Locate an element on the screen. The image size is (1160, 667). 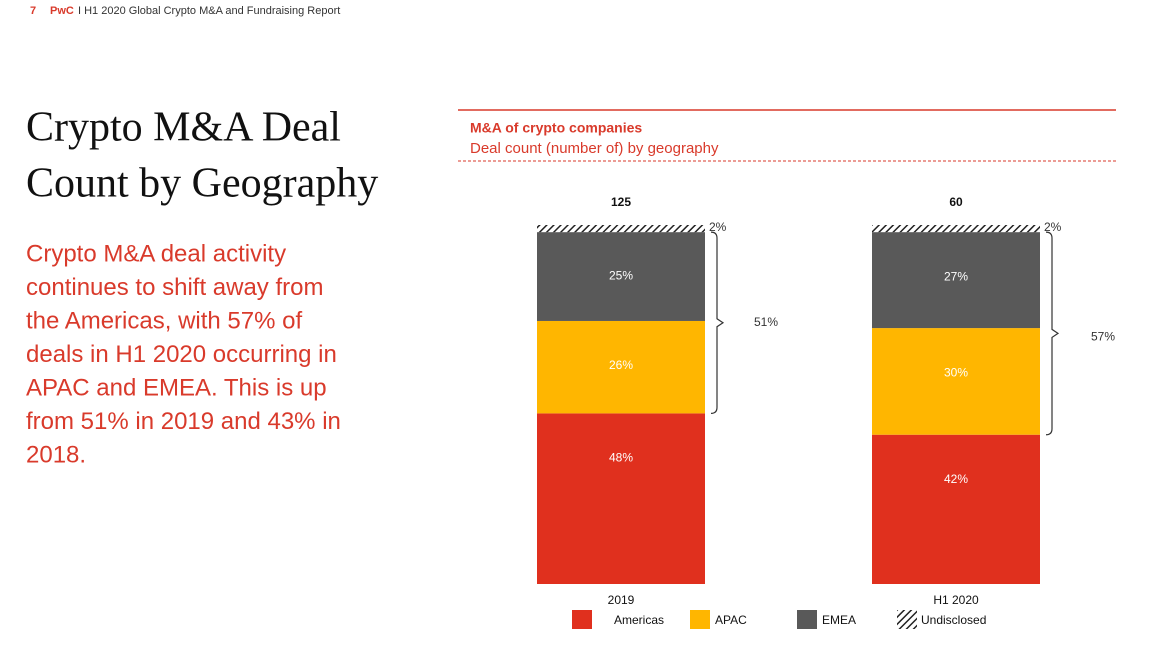
legend-label: APAC is located at coordinates (731, 620).